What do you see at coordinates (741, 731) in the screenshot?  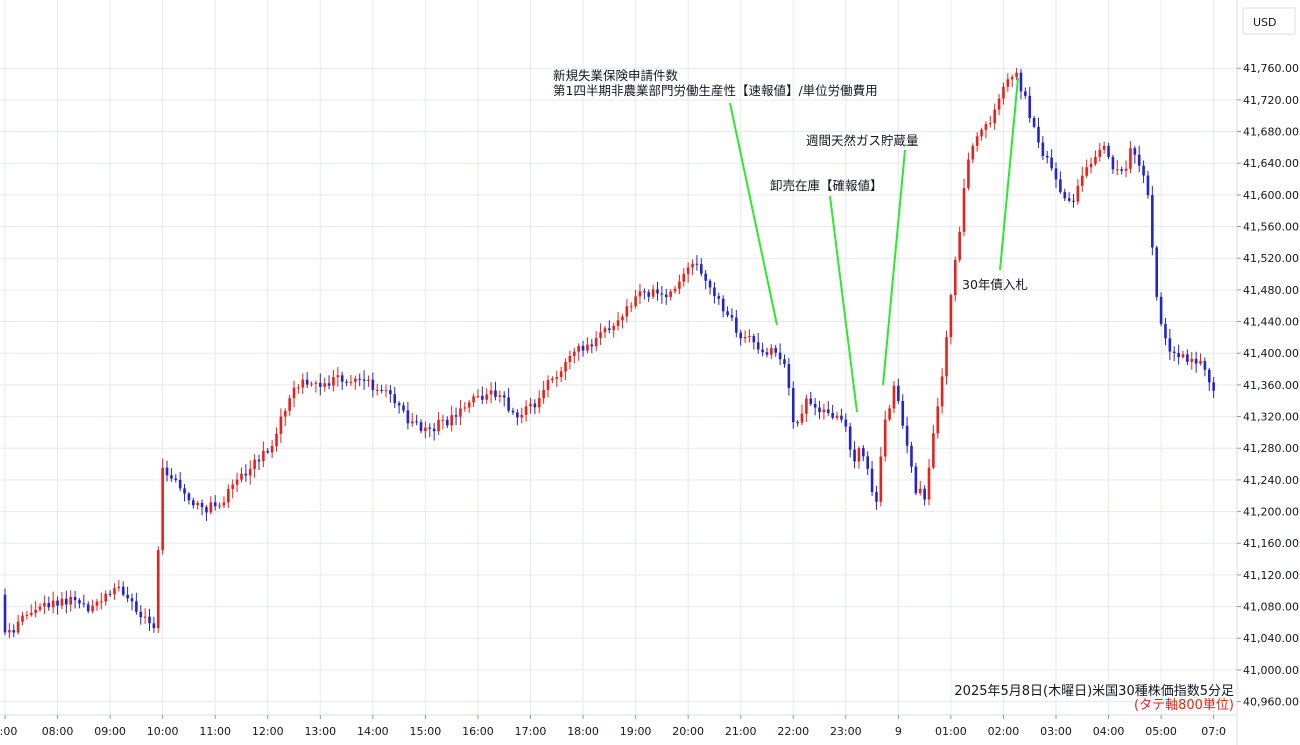 I see `x-tick-label: 21:00` at bounding box center [741, 731].